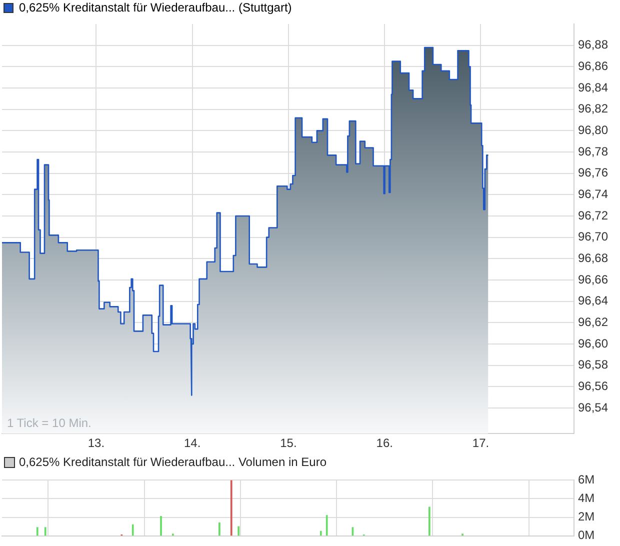 The width and height of the screenshot is (620, 546). What do you see at coordinates (593, 173) in the screenshot?
I see `y-tick-label: 96,76` at bounding box center [593, 173].